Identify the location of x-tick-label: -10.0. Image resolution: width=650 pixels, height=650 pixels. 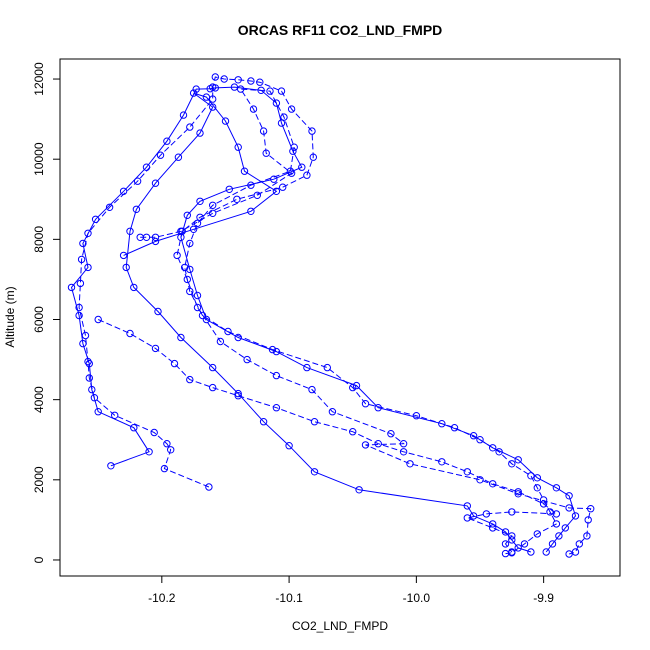
(417, 598).